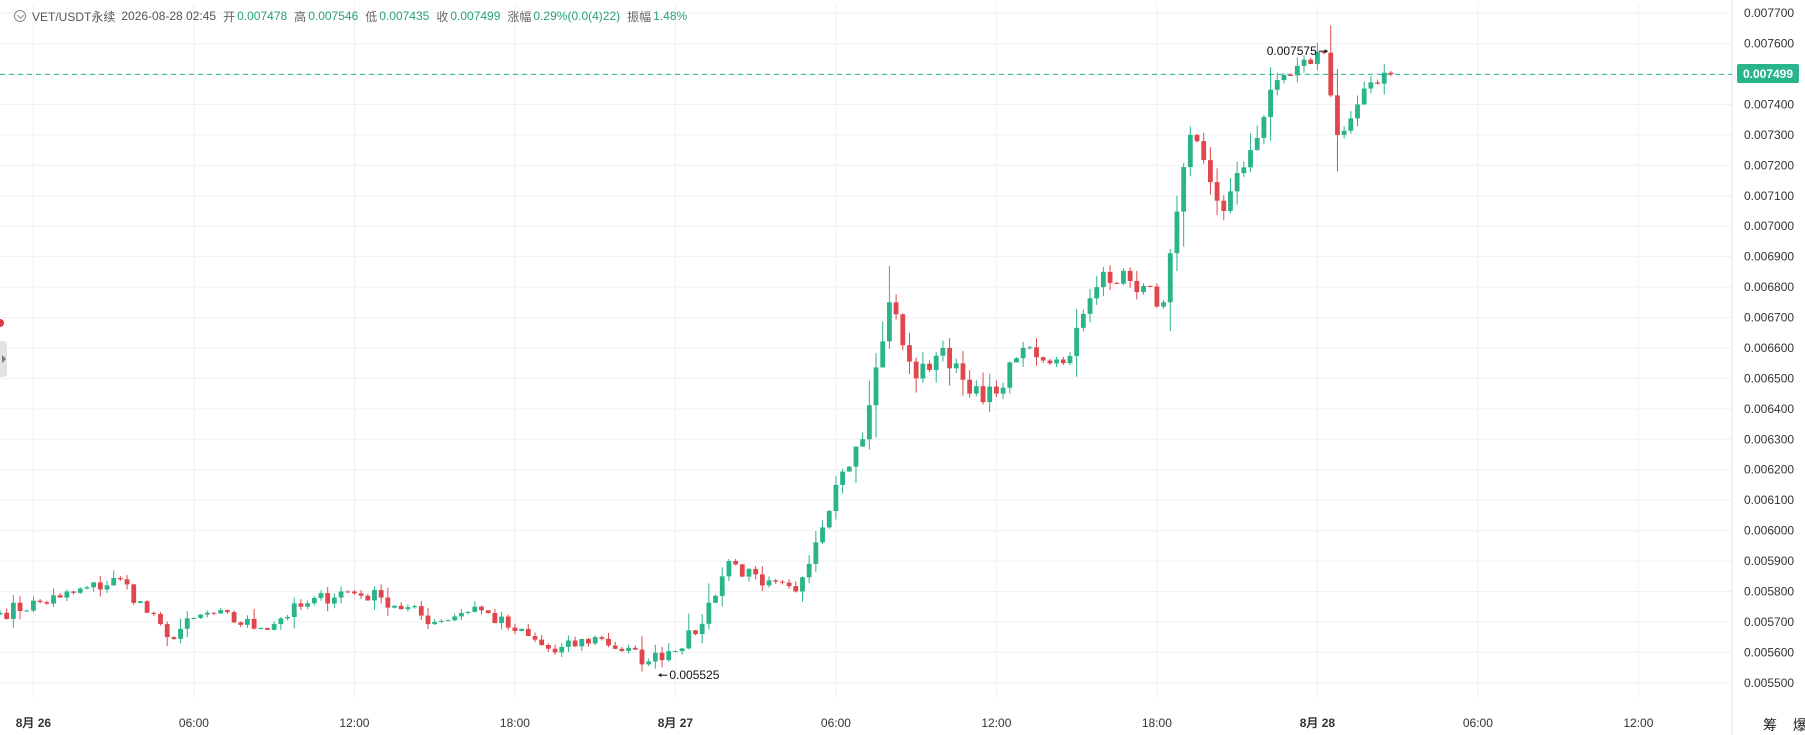 The height and width of the screenshot is (735, 1805). I want to click on alert-dot-icon, so click(2, 323).